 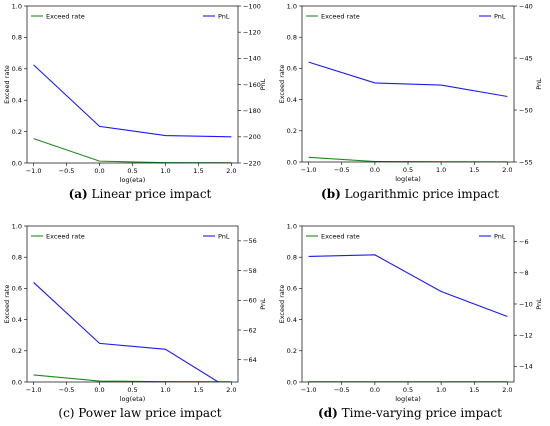 What do you see at coordinates (250, 271) in the screenshot?
I see `y-right-tick-label: −58` at bounding box center [250, 271].